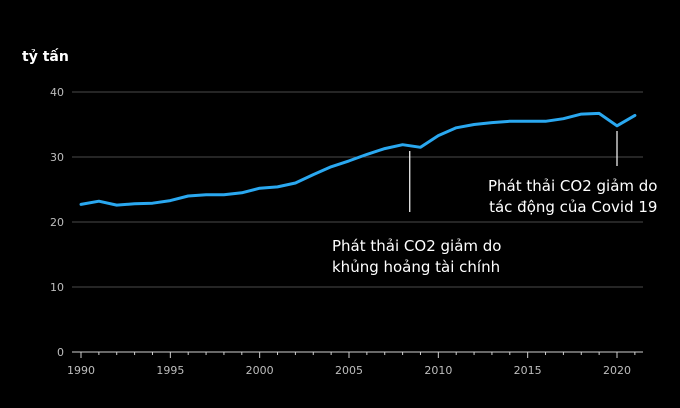 This screenshot has height=408, width=680. I want to click on y-tick-label: 10, so click(57, 287).